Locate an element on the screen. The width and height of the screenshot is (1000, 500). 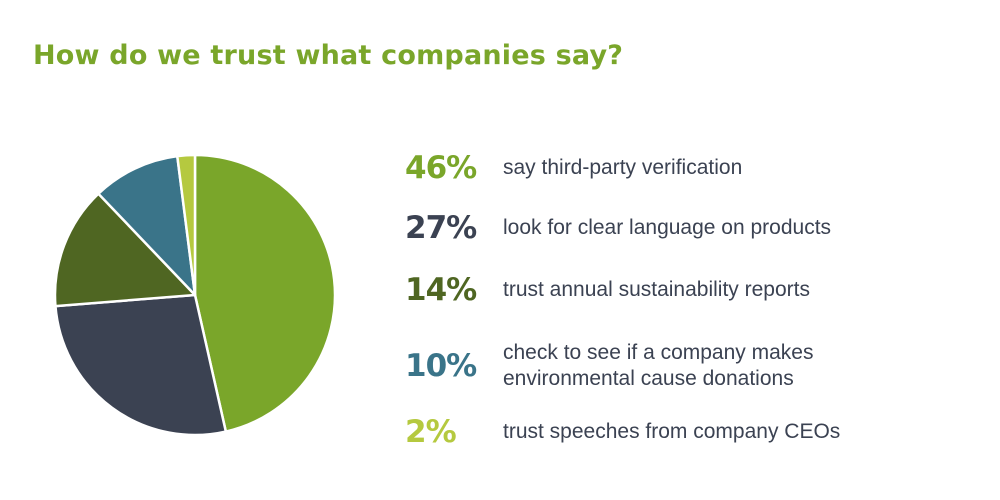
percent-label: 2% is located at coordinates (431, 432).